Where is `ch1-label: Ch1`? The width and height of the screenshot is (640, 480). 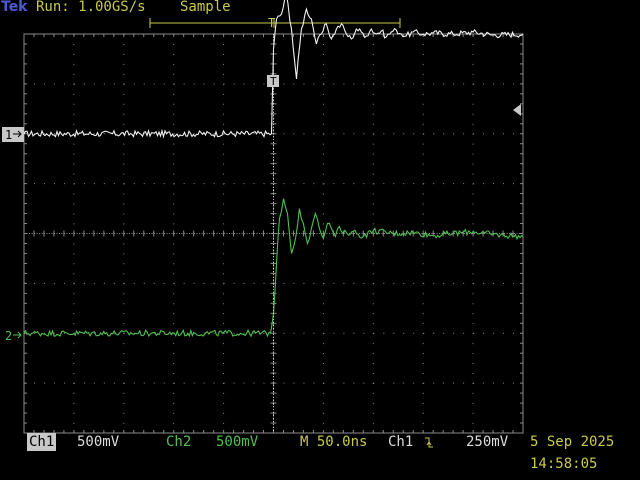 ch1-label: Ch1 is located at coordinates (42, 442).